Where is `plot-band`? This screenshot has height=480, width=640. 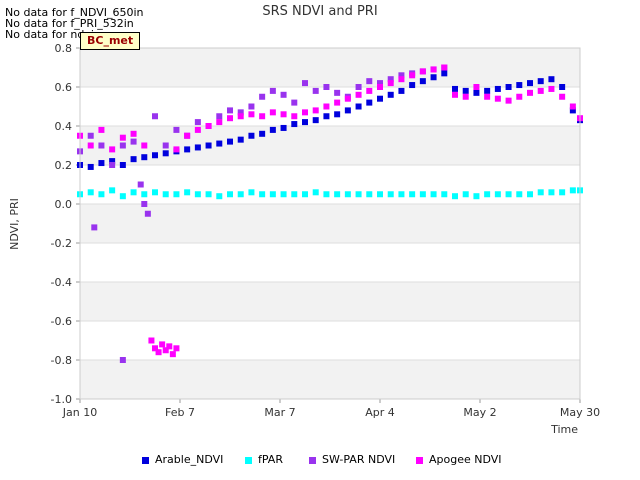
plot-band is located at coordinates (330, 379).